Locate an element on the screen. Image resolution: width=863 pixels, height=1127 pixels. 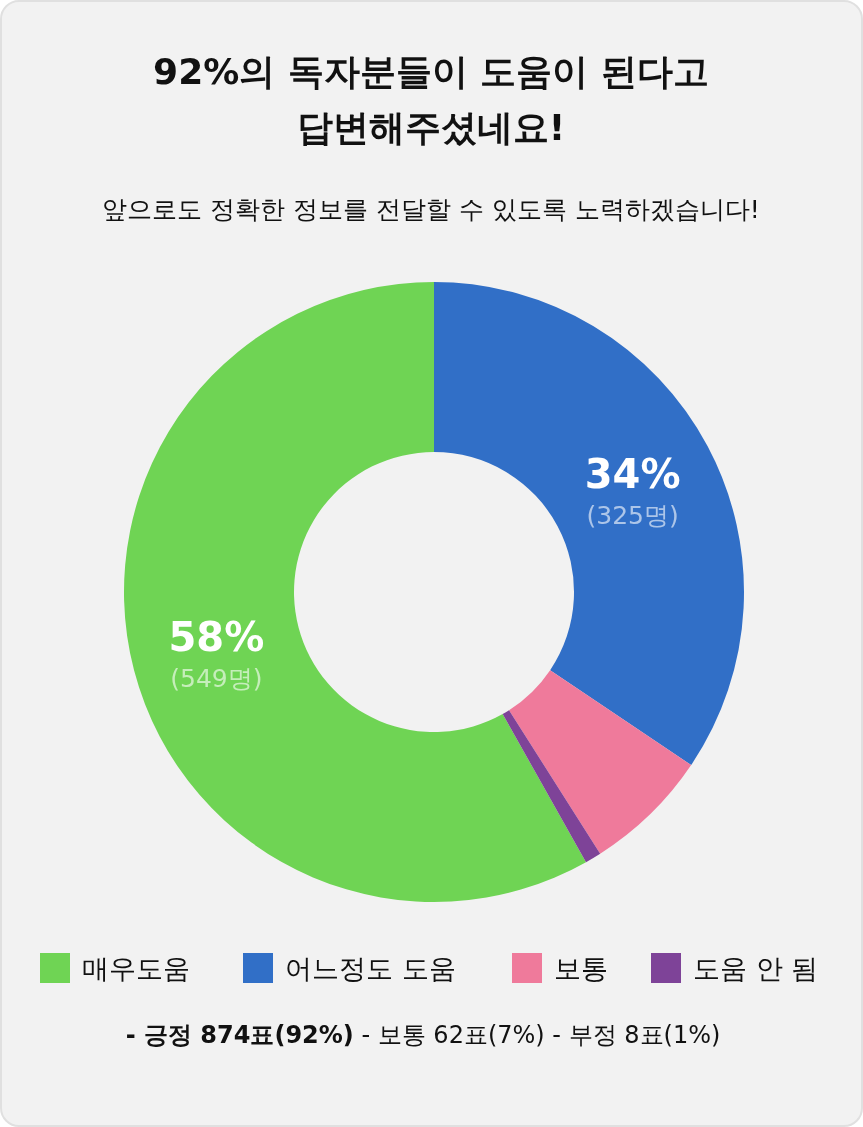
legend-label: 도움 안 됨 is located at coordinates (756, 968).